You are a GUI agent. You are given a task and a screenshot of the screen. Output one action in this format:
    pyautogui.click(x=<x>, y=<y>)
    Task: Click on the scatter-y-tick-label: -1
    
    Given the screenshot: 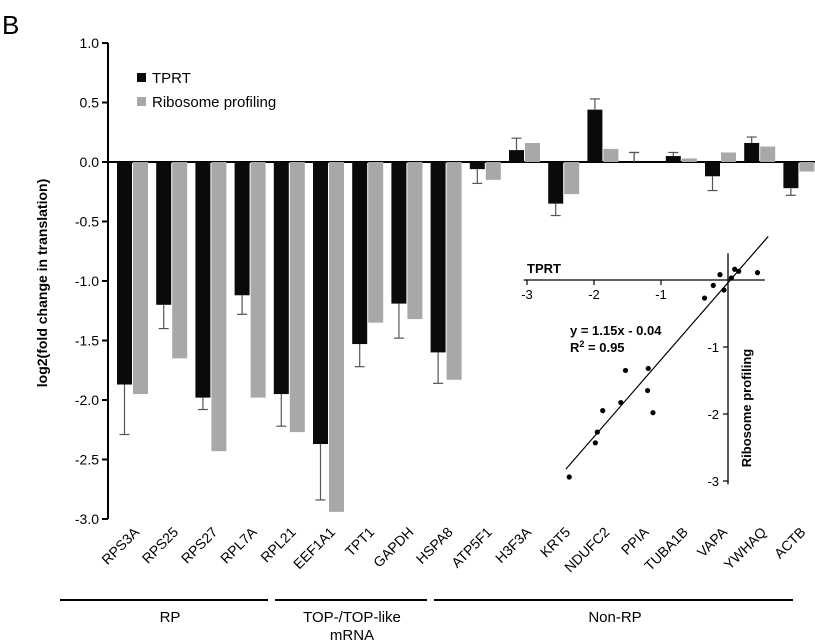 What is the action you would take?
    pyautogui.click(x=713, y=347)
    